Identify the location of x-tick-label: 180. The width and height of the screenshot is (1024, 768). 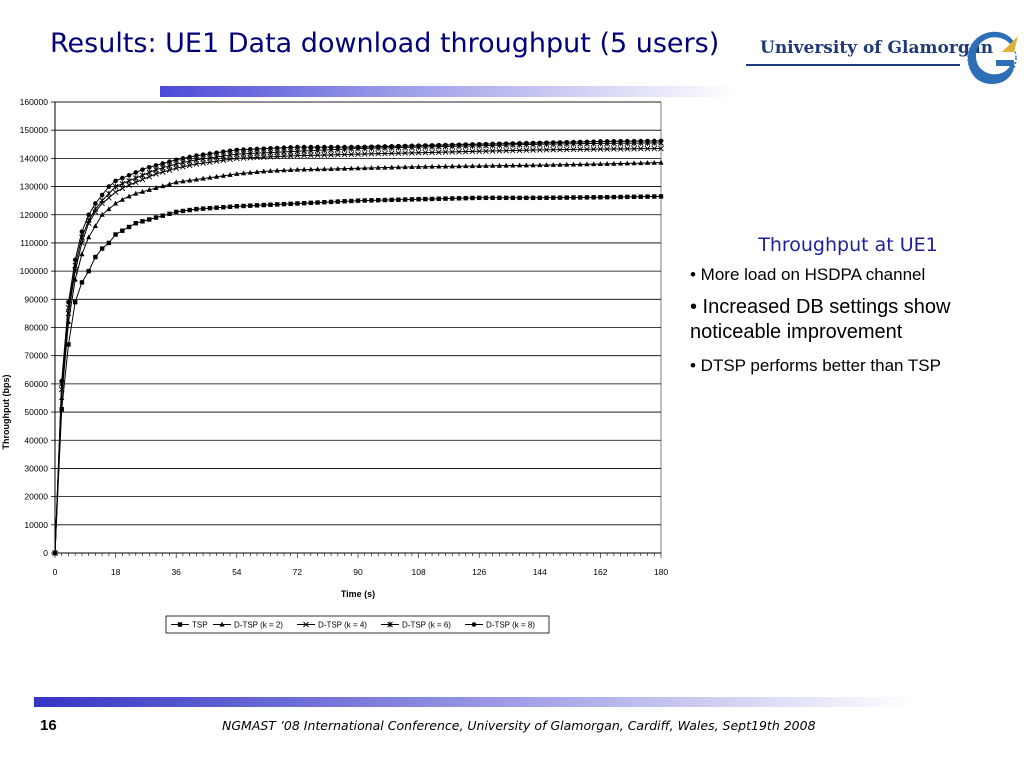
(661, 572).